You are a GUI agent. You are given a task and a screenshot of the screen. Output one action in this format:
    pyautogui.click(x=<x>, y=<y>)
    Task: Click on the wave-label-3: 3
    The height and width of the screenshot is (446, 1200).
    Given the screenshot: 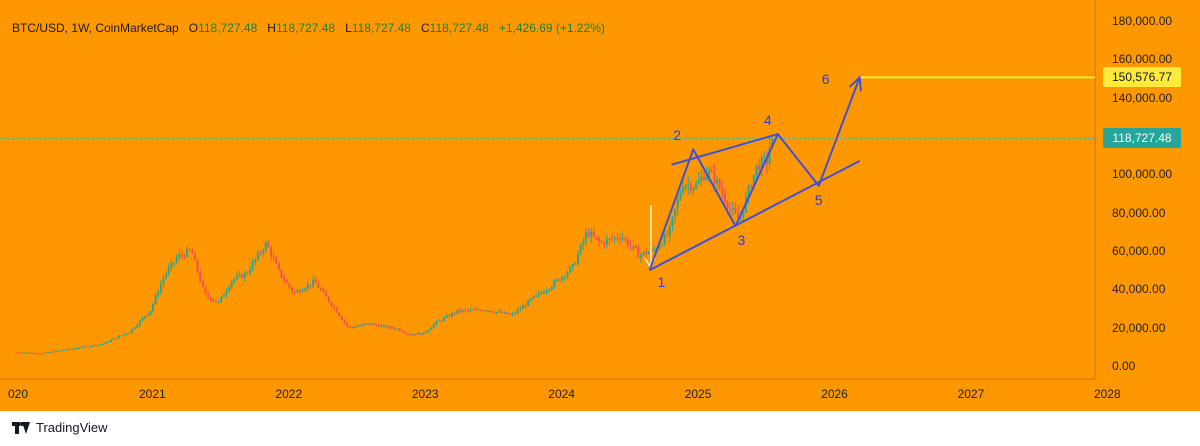 What is the action you would take?
    pyautogui.click(x=741, y=240)
    